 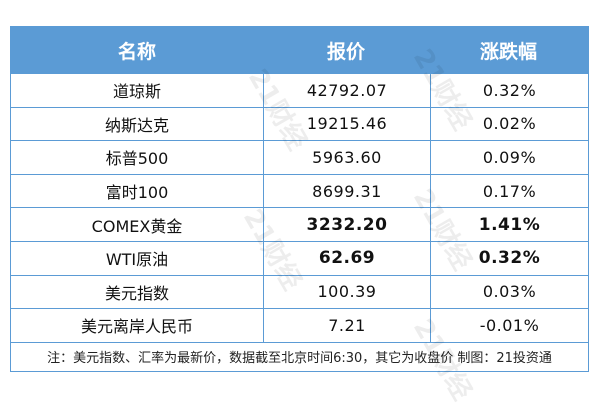 I want to click on price-cell: 42792.07, so click(x=347, y=90).